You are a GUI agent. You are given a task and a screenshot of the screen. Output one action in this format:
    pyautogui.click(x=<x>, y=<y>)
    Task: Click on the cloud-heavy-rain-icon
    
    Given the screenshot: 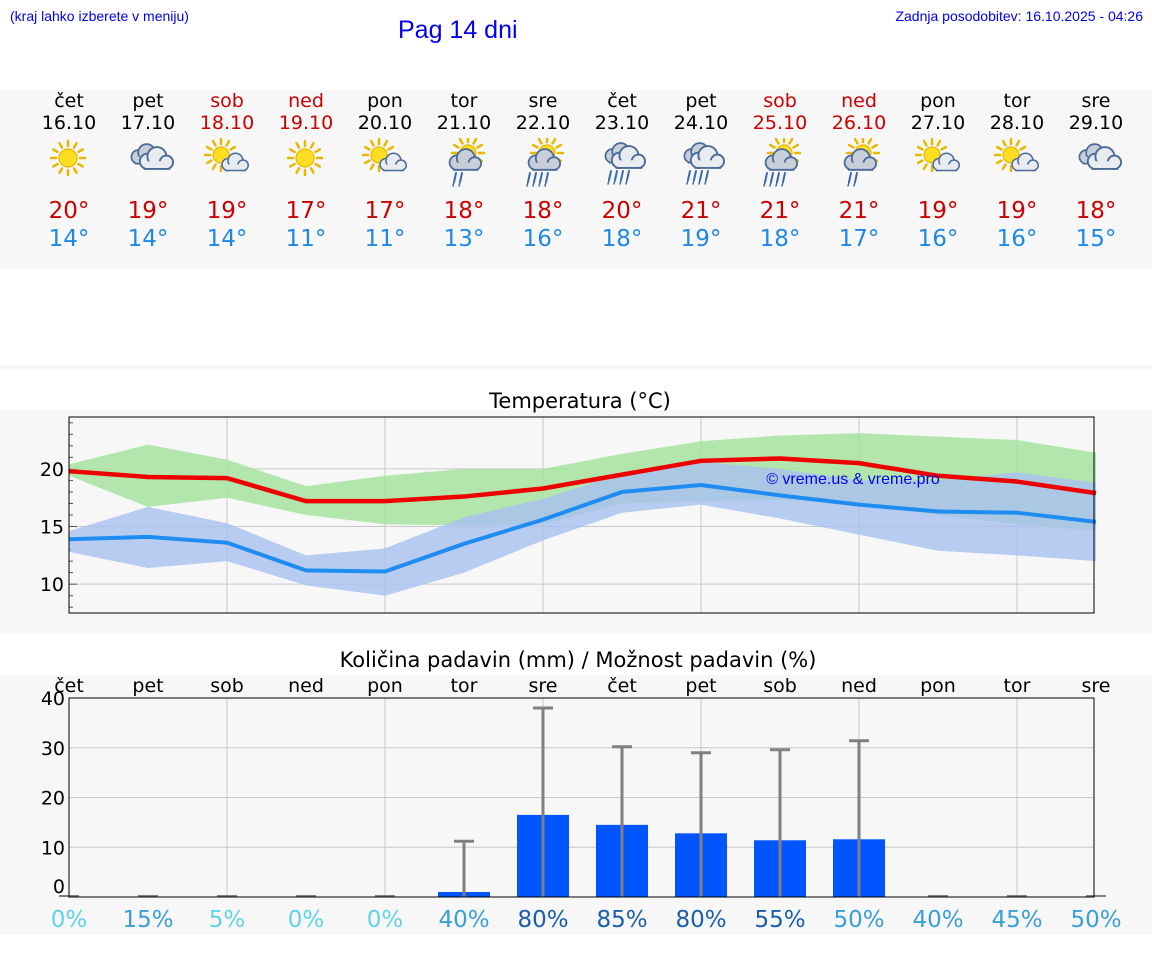 What is the action you would take?
    pyautogui.click(x=704, y=163)
    